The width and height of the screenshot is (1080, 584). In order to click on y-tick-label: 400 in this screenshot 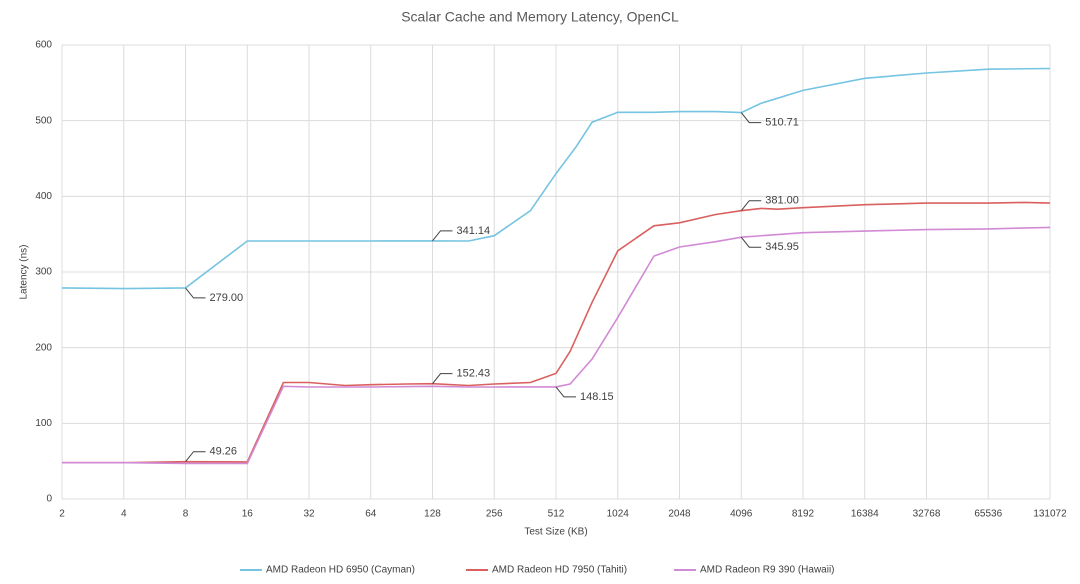, I will do `click(43, 196)`.